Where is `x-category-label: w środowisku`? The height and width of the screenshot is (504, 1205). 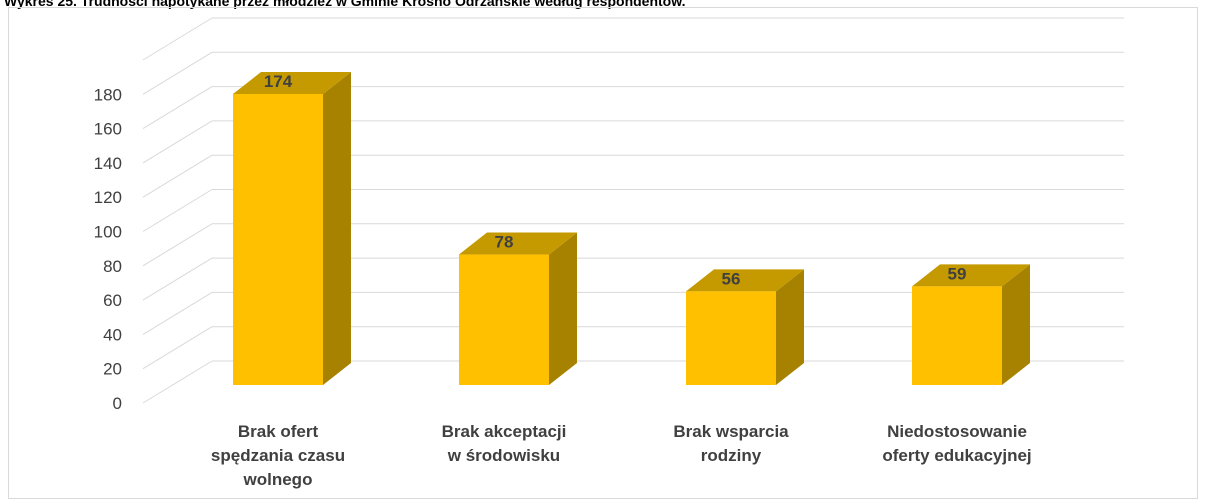
x-category-label: w środowisku is located at coordinates (503, 455).